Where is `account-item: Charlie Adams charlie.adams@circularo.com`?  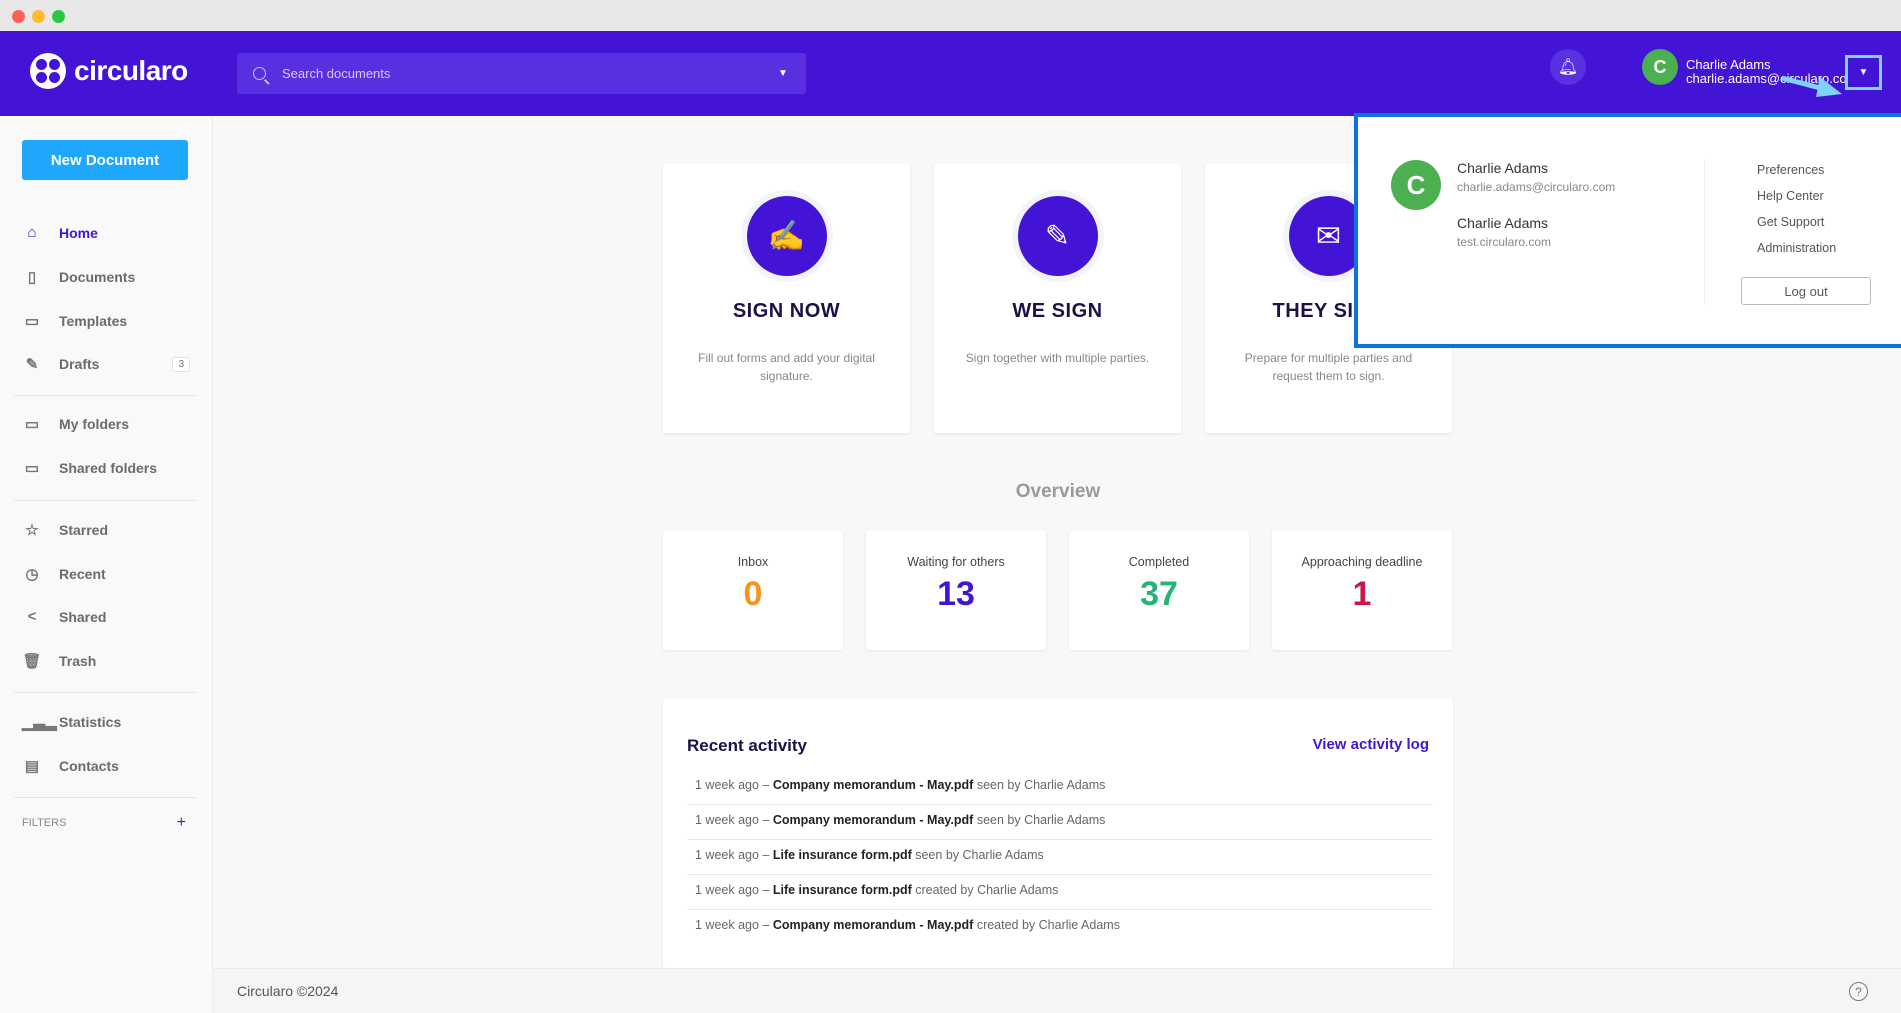
account-item: Charlie Adams charlie.adams@circularo.com is located at coordinates (1536, 177).